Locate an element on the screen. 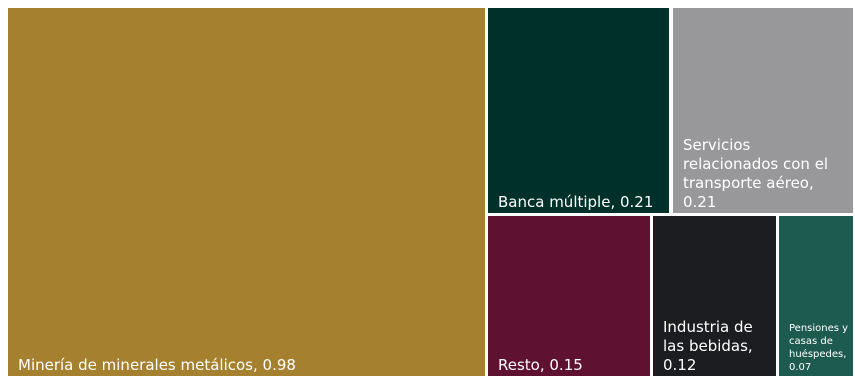  treemap-label-4: Resto, 0.15 is located at coordinates (540, 365).